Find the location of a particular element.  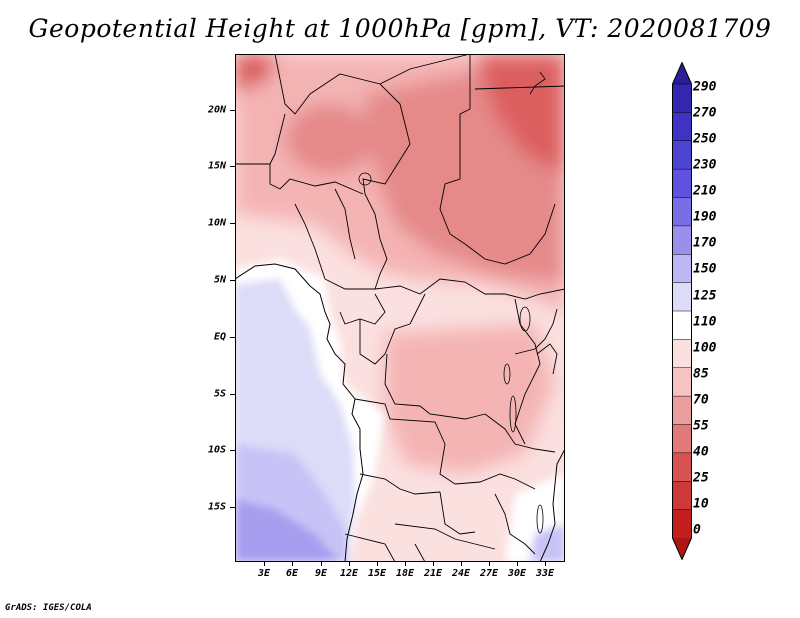

colorbar-label: 55 is located at coordinates (701, 426).